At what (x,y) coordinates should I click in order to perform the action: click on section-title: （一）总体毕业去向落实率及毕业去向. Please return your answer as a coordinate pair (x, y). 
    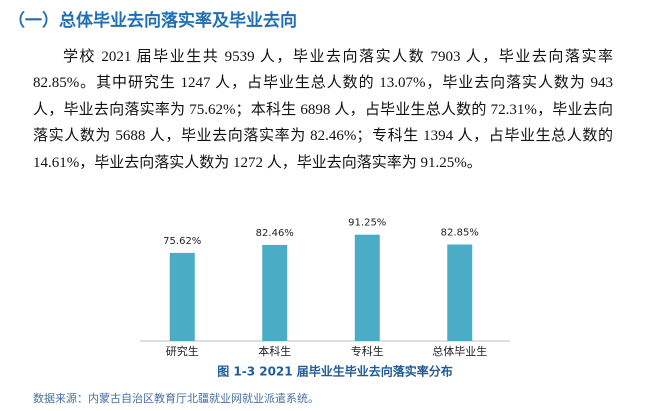
    Looking at the image, I should click on (152, 21).